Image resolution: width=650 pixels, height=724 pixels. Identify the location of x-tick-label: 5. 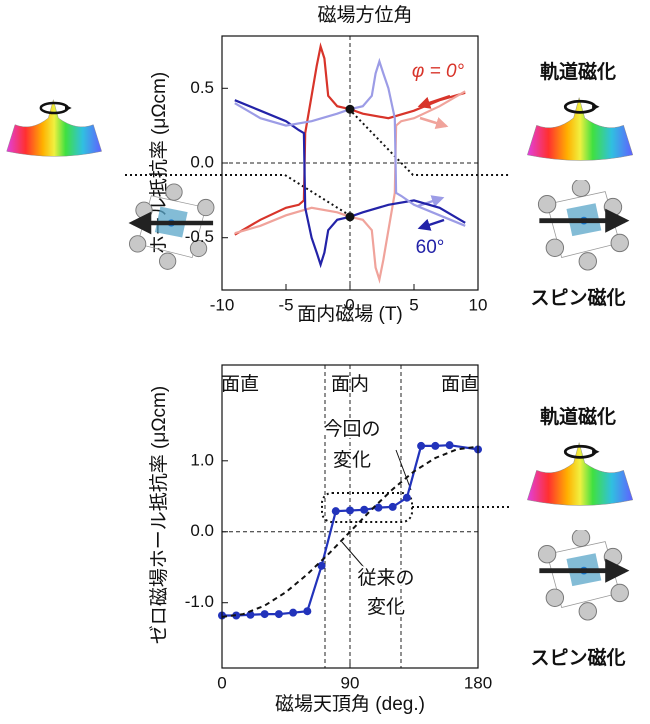
(413, 304).